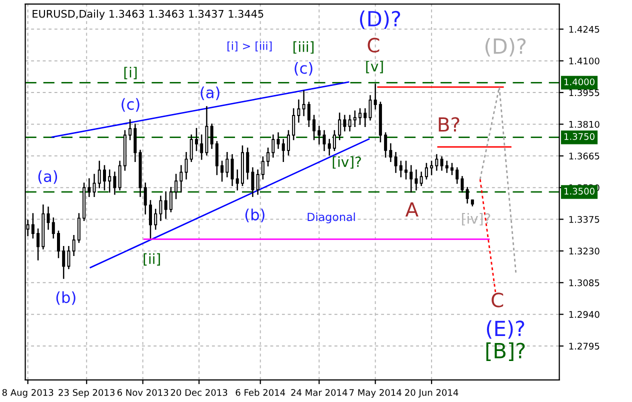 The width and height of the screenshot is (632, 402). Describe the element at coordinates (584, 219) in the screenshot. I see `y-tick-label: 1.3375` at that location.